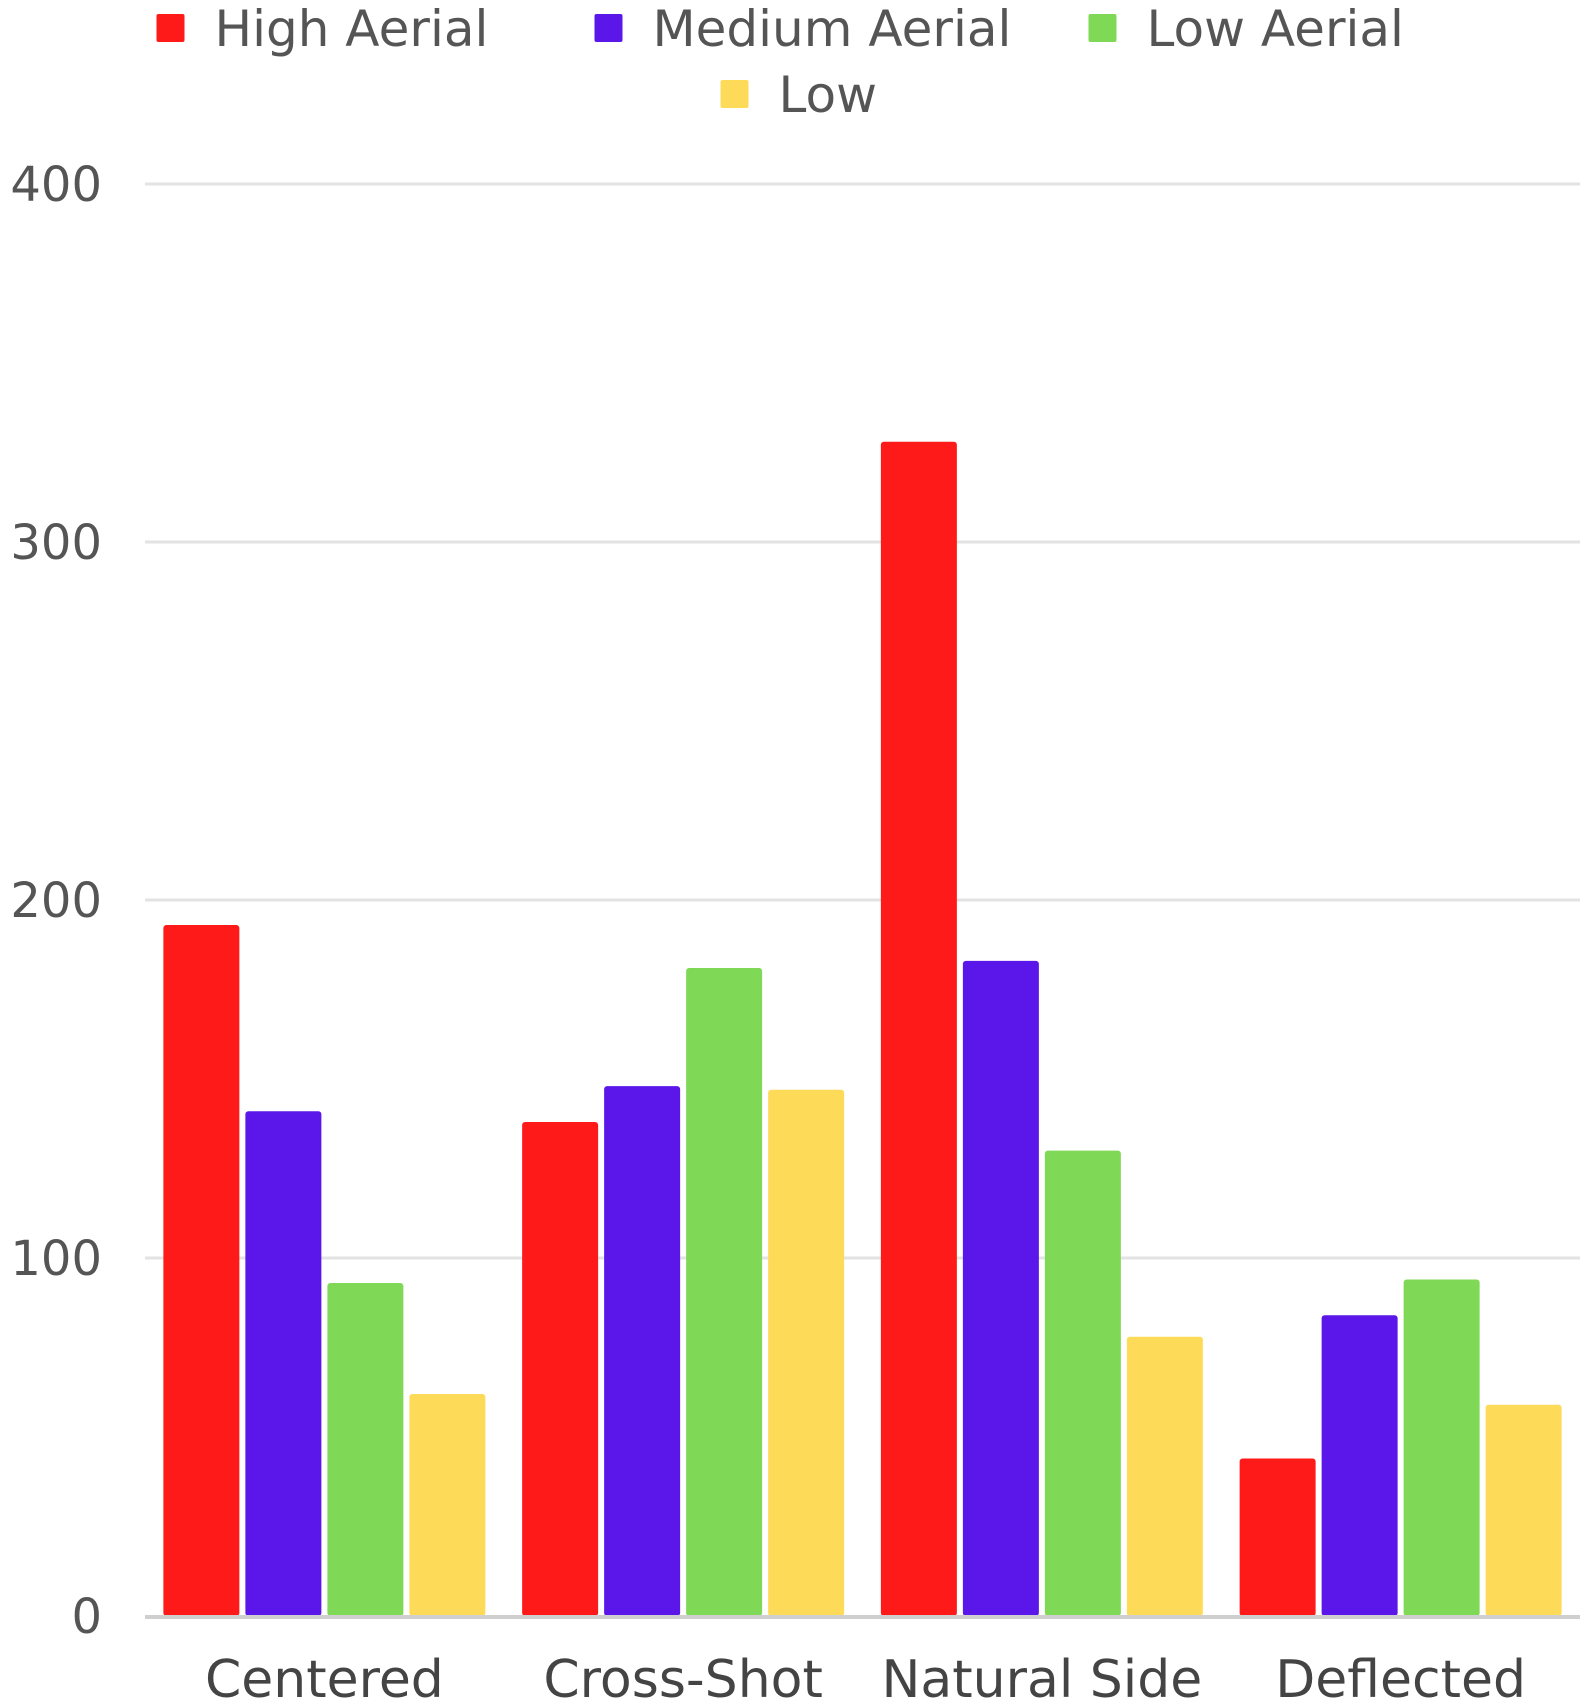 Image resolution: width=1583 pixels, height=1700 pixels. I want to click on legend: High Aerial Medium Aerial Low Aerial Low, so click(780, 62).